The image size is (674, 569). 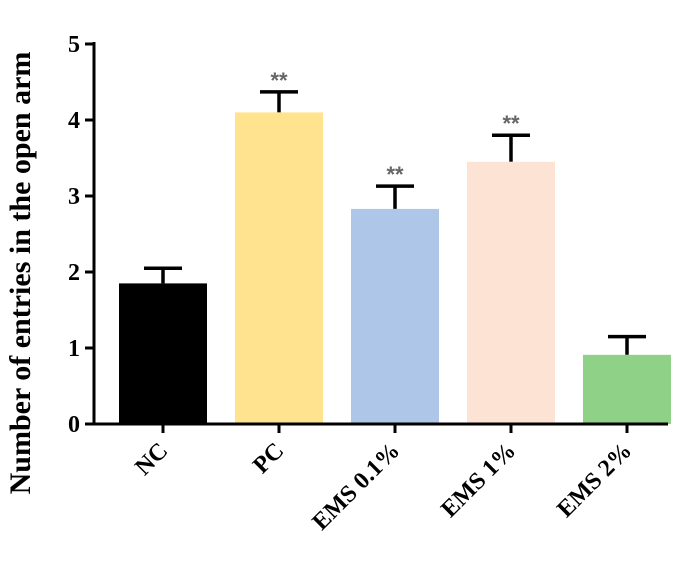 I want to click on y-tick-label-2: 2, so click(x=74, y=273).